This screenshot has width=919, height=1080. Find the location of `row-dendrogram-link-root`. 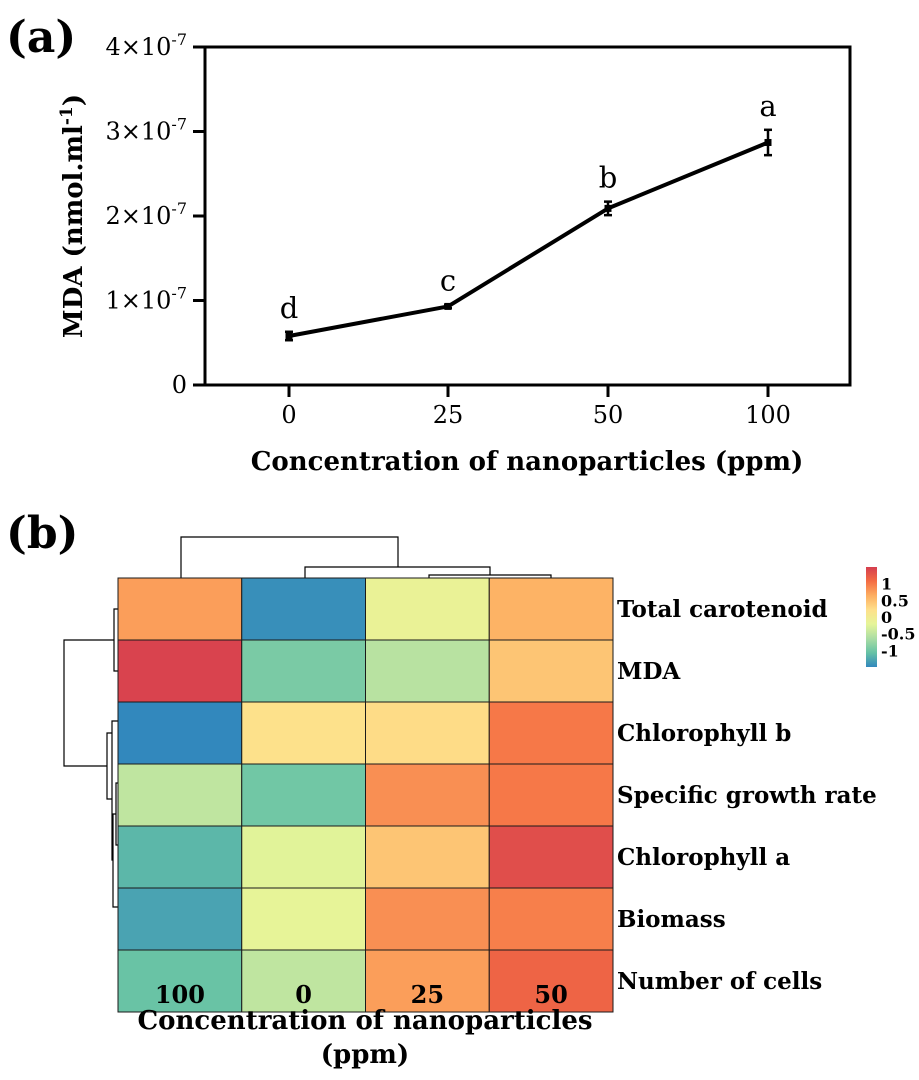

row-dendrogram-link-root is located at coordinates (88, 703).